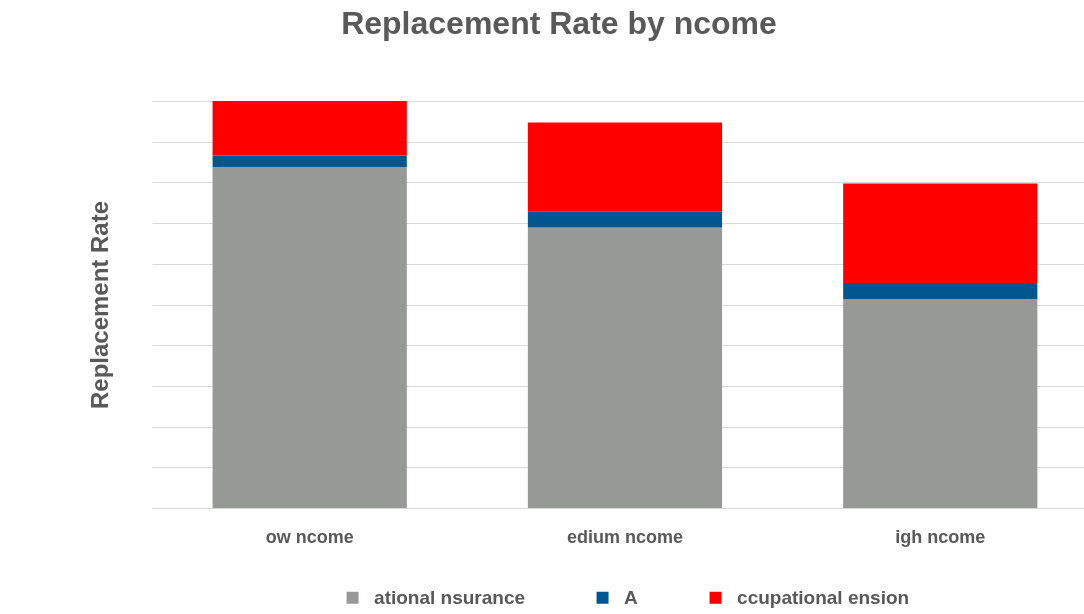 The image size is (1084, 614). Describe the element at coordinates (624, 536) in the screenshot. I see `x-tick-label: edium ncome` at that location.